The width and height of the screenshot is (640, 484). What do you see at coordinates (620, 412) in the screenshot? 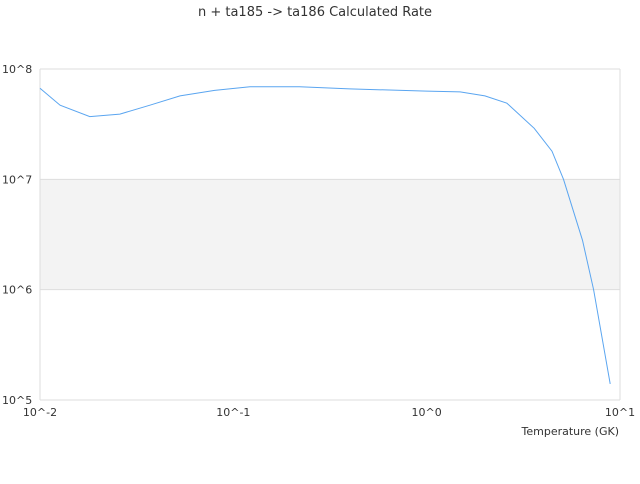
I see `x-tick-label: 10^1` at bounding box center [620, 412].